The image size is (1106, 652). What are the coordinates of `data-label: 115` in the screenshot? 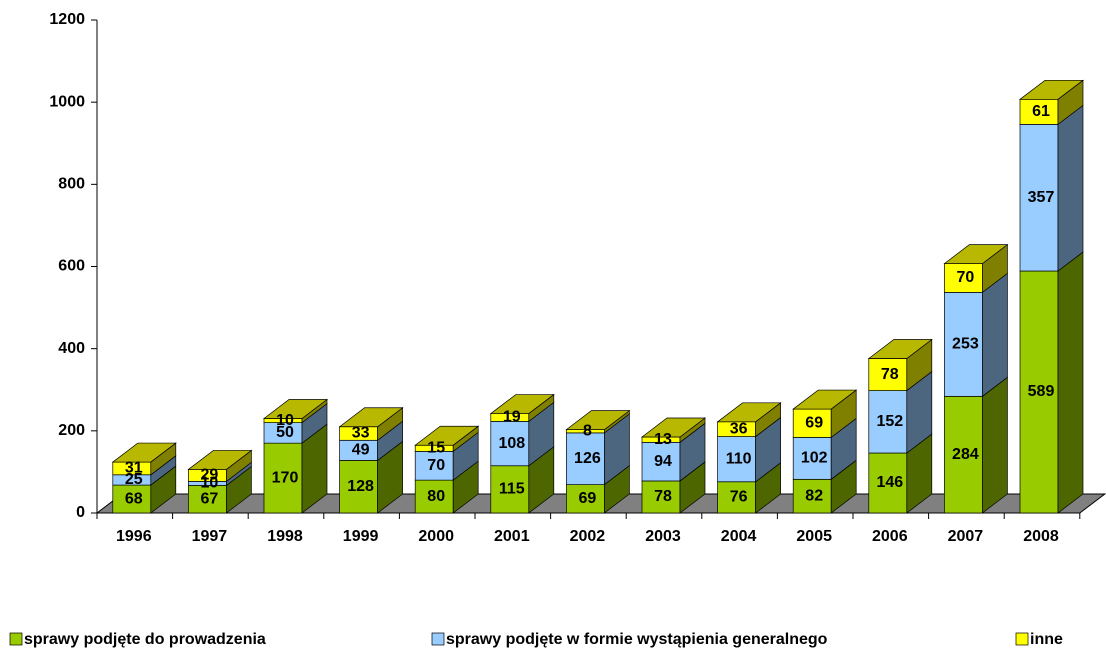 It's located at (512, 489).